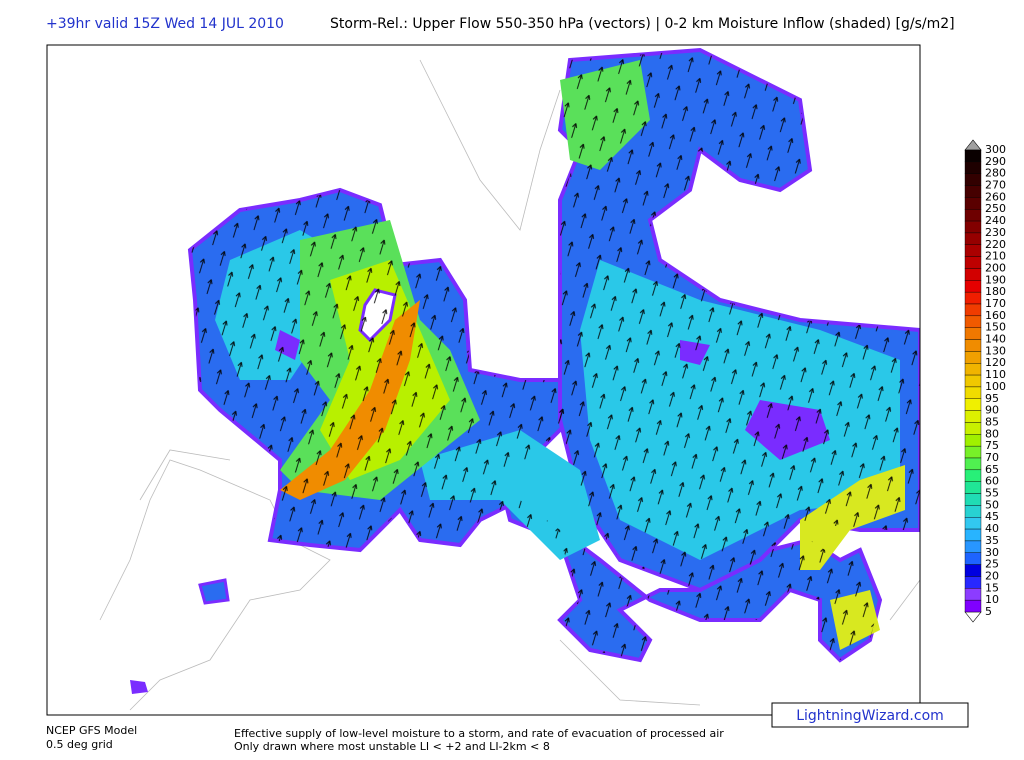 The width and height of the screenshot is (1024, 760). What do you see at coordinates (973, 617) in the screenshot?
I see `colorbar-bottom-arrow` at bounding box center [973, 617].